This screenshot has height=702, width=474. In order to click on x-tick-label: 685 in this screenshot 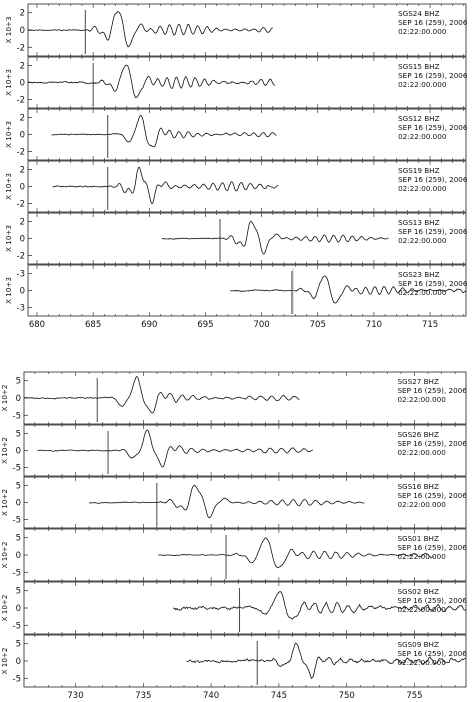, I will do `click(93, 325)`.